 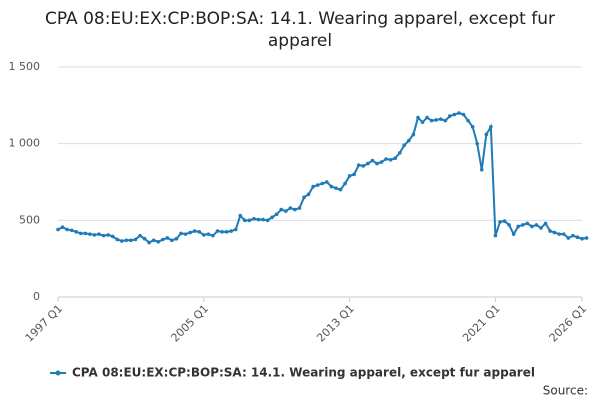 What do you see at coordinates (481, 323) in the screenshot?
I see `x-tick-label: 2021 Q1` at bounding box center [481, 323].